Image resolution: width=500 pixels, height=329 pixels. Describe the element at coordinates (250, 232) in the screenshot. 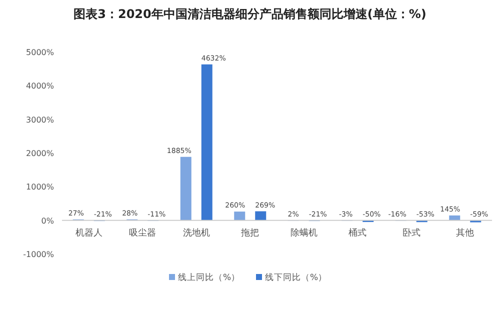

I see `x-tick-label: 拖把` at that location.